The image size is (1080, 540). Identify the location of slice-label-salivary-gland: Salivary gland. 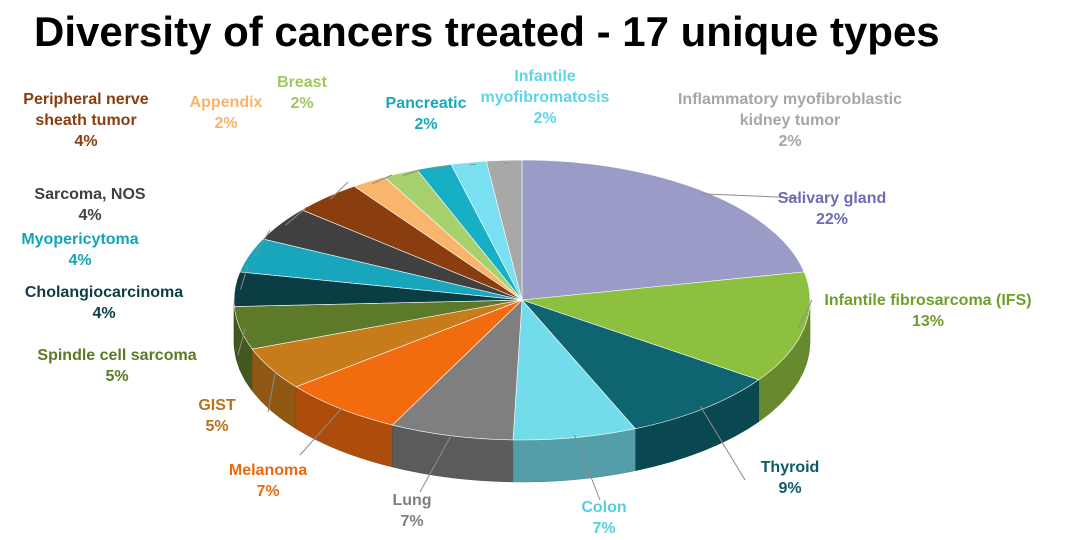
(832, 198).